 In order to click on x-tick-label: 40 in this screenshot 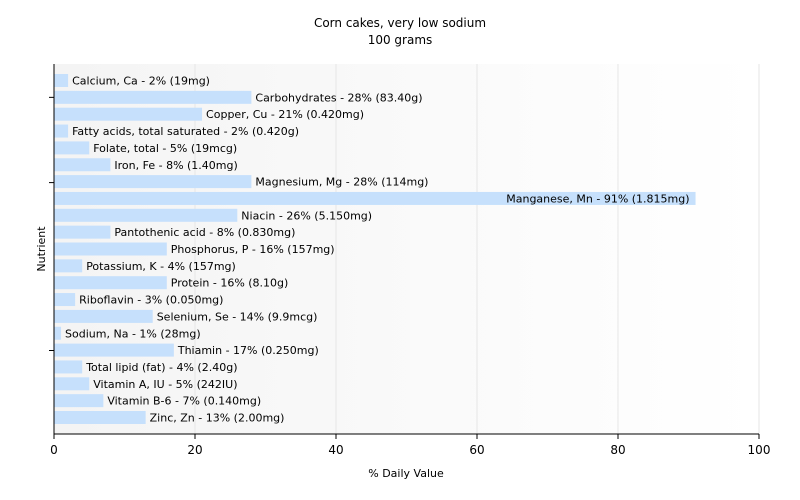, I will do `click(335, 450)`.